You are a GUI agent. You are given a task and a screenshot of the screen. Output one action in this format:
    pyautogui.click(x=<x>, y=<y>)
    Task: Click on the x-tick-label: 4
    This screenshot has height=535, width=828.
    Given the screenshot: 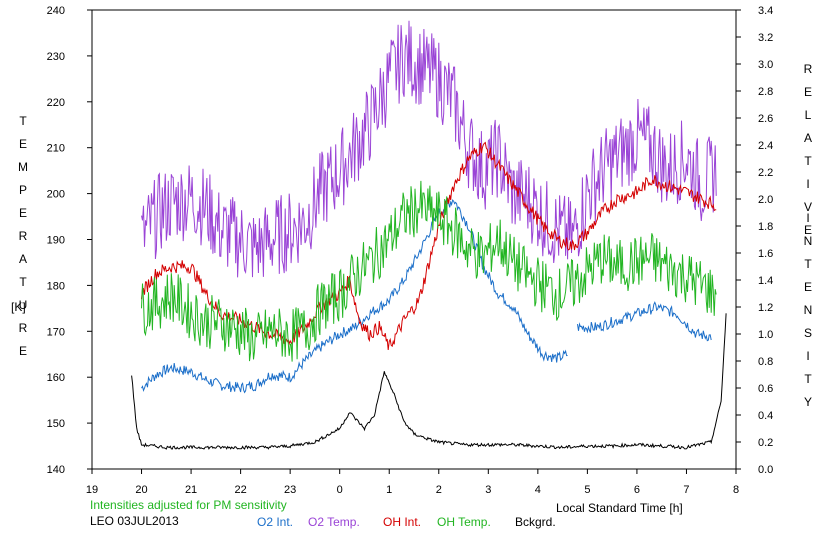 What is the action you would take?
    pyautogui.click(x=538, y=490)
    